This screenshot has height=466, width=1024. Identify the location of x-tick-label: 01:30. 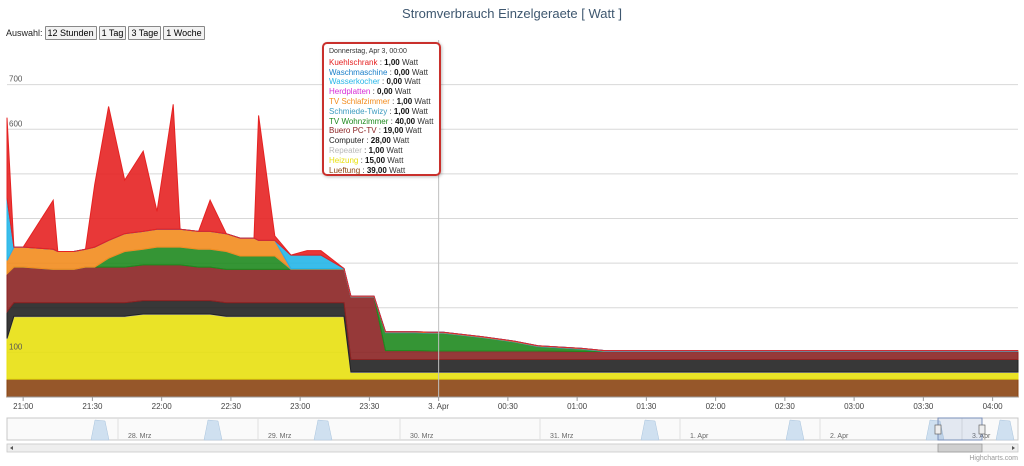
(646, 406).